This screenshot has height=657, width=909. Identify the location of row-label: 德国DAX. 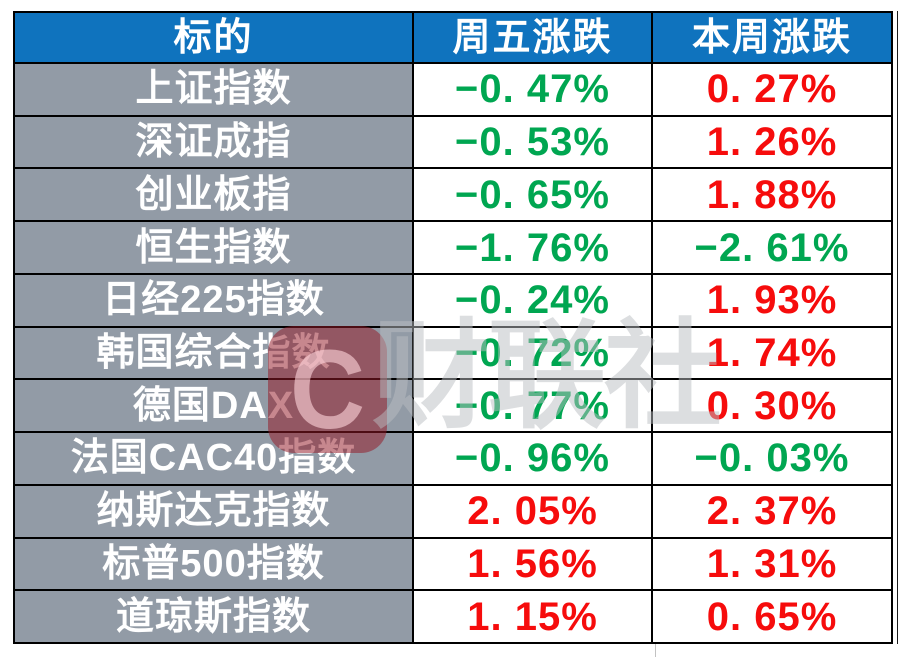
(213, 406).